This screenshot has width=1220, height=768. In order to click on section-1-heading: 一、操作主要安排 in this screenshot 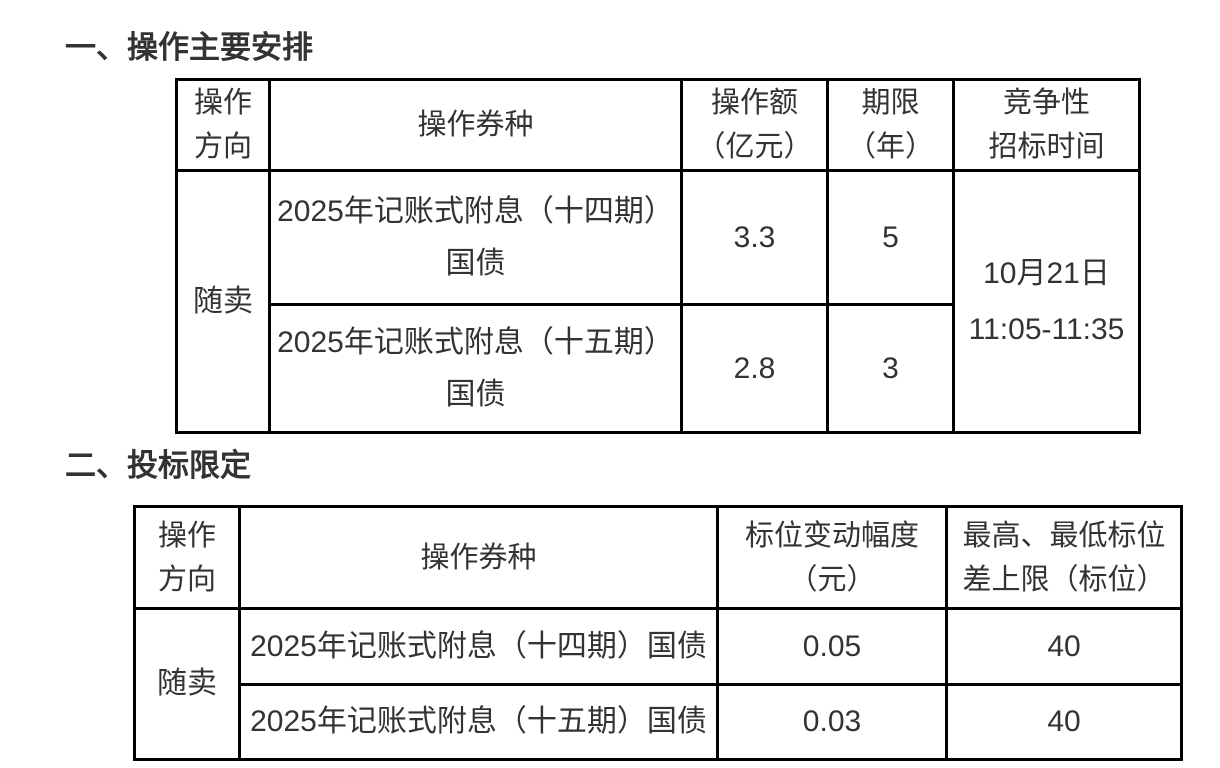, I will do `click(189, 47)`.